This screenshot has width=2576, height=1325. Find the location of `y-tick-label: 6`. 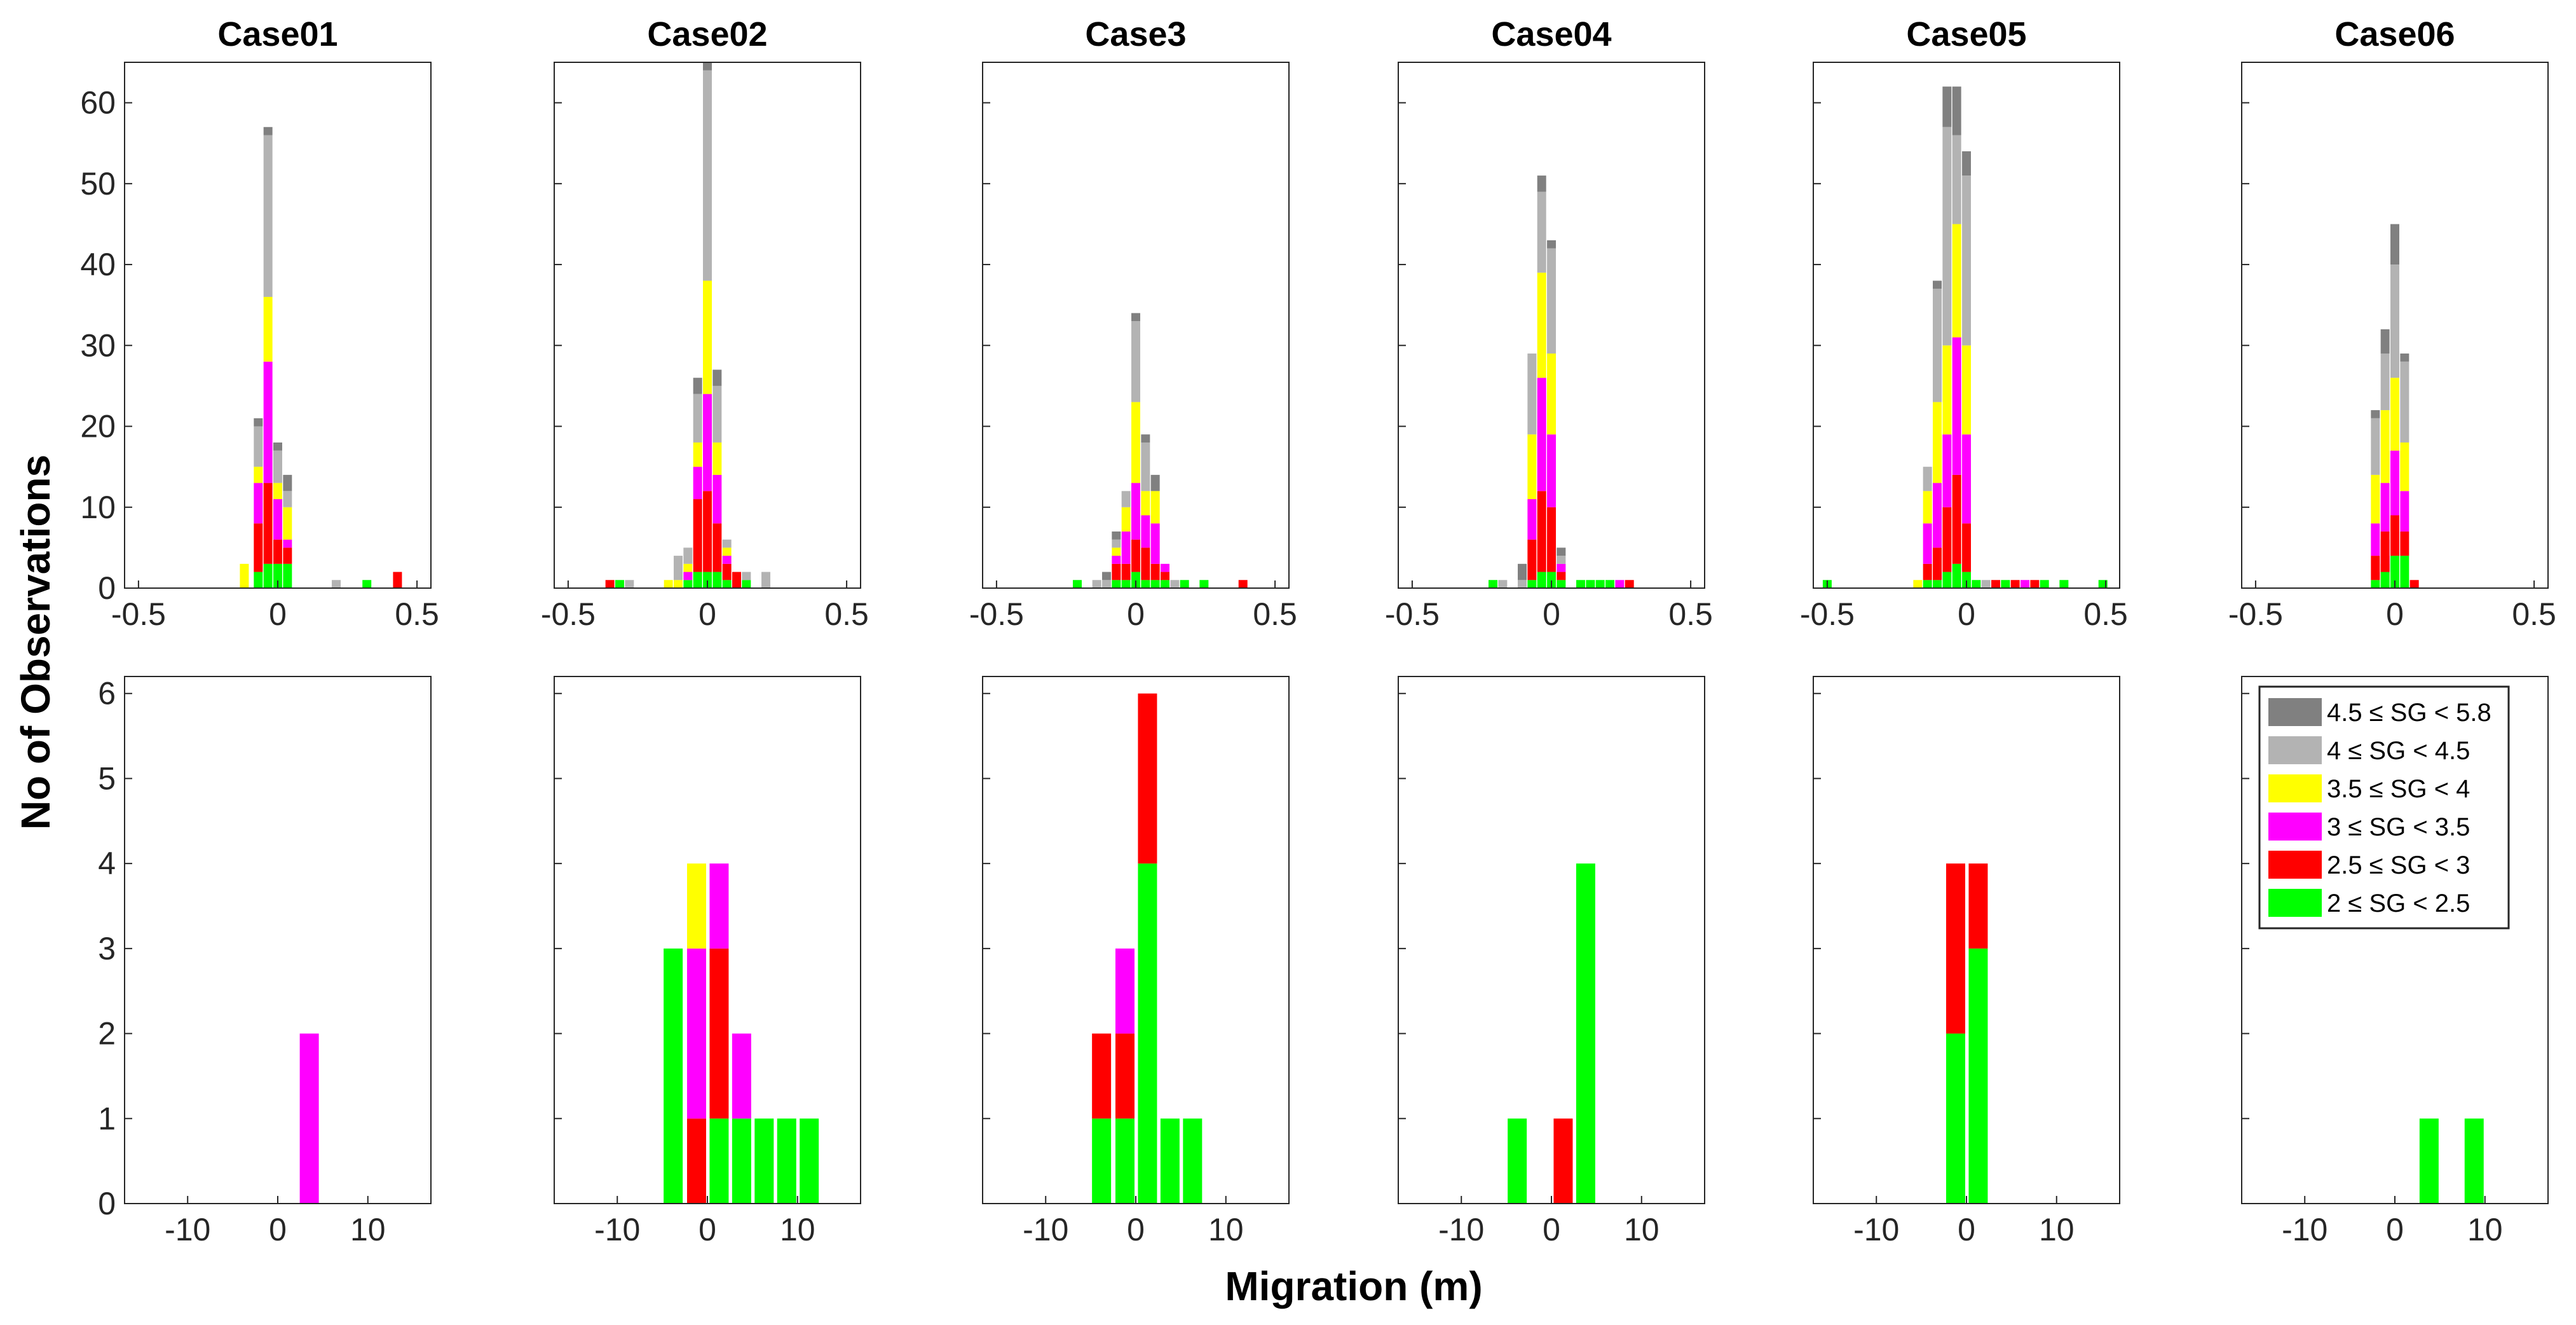

y-tick-label: 6 is located at coordinates (107, 694).